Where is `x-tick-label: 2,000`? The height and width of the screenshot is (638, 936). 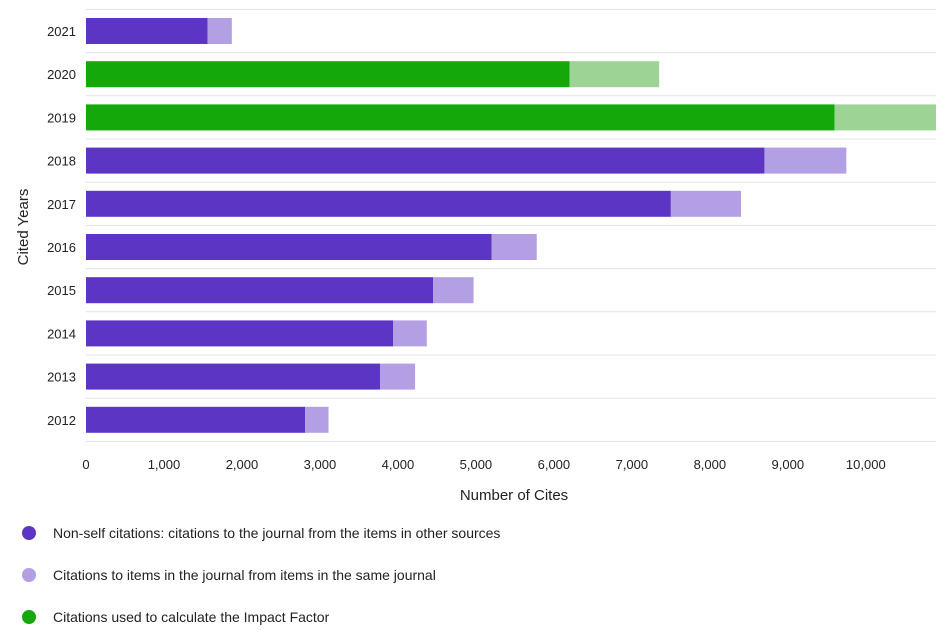
x-tick-label: 2,000 is located at coordinates (242, 464).